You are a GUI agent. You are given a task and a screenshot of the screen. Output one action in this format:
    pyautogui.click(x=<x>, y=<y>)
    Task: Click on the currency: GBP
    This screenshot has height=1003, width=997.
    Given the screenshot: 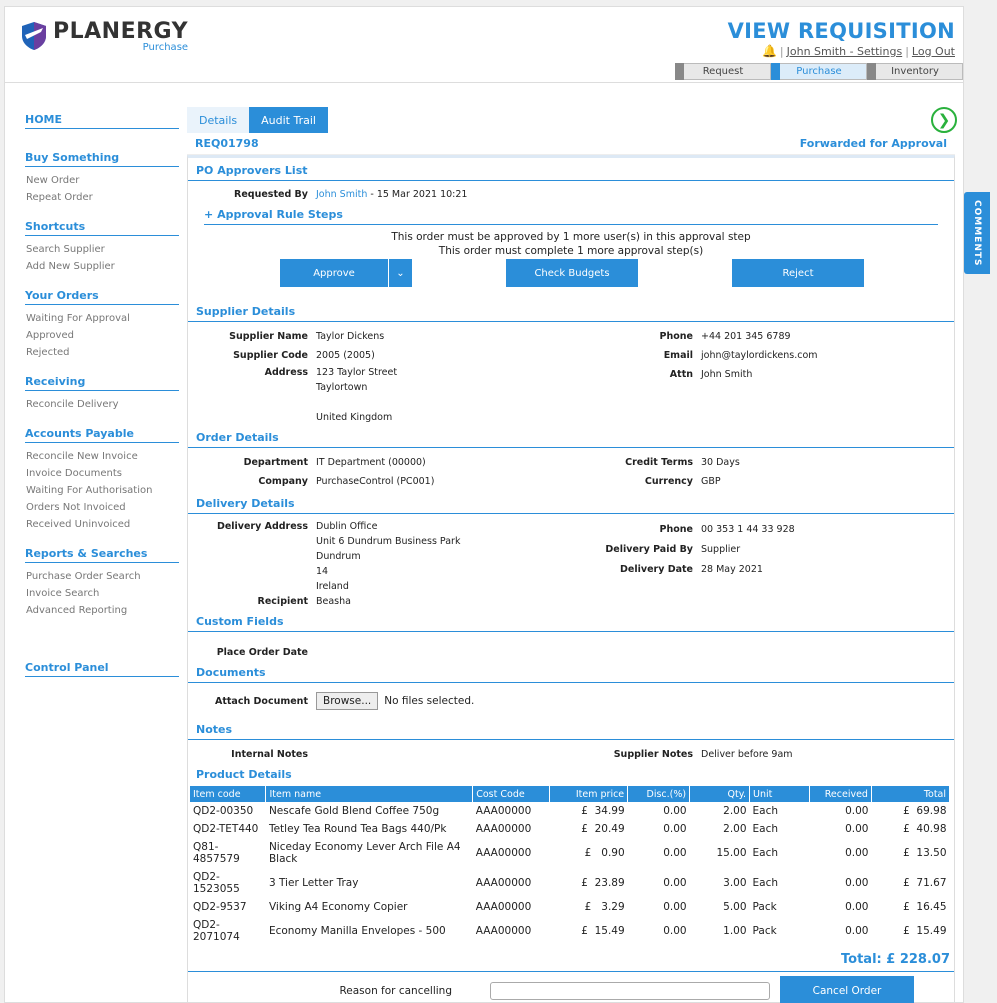 What is the action you would take?
    pyautogui.click(x=711, y=481)
    